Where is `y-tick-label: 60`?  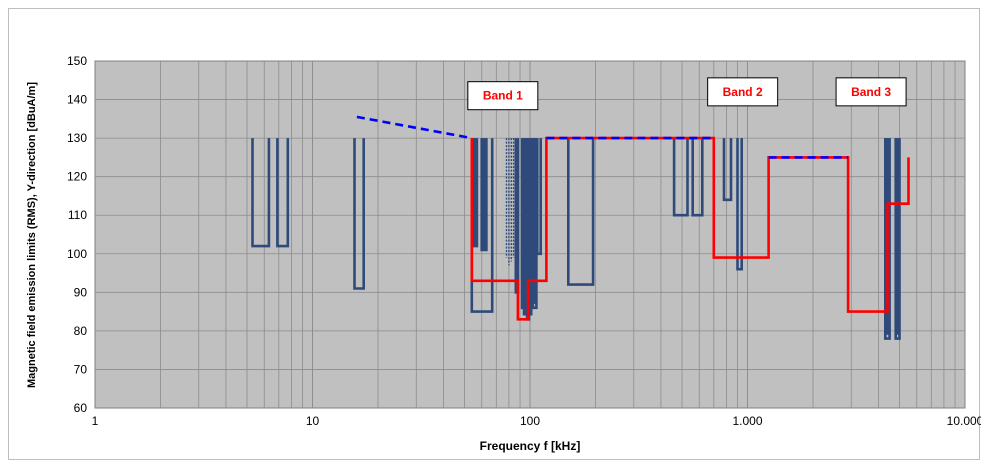 y-tick-label: 60 is located at coordinates (81, 408).